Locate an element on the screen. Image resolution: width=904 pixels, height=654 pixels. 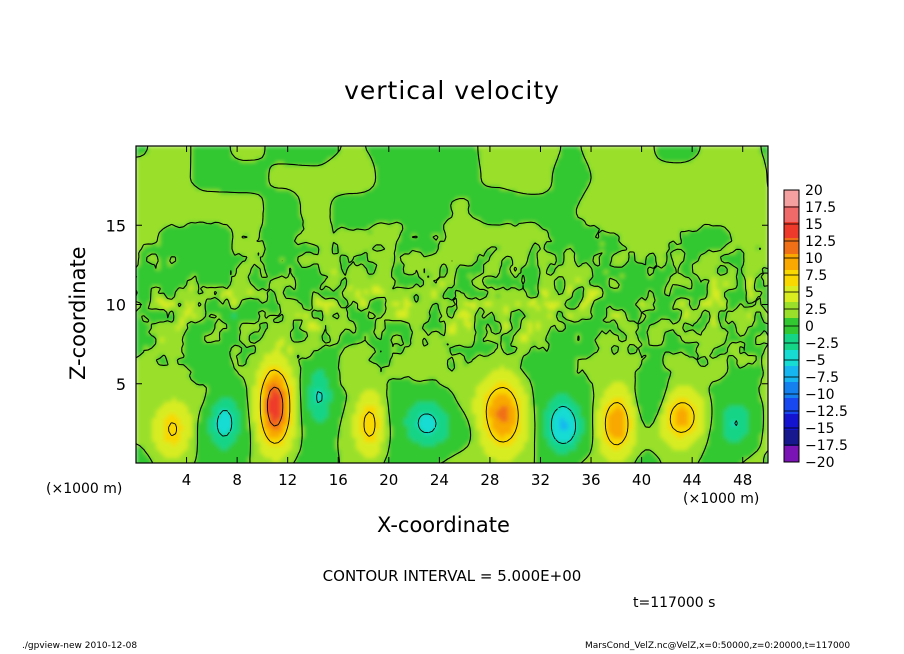
time-label: t=117000 s is located at coordinates (674, 603).